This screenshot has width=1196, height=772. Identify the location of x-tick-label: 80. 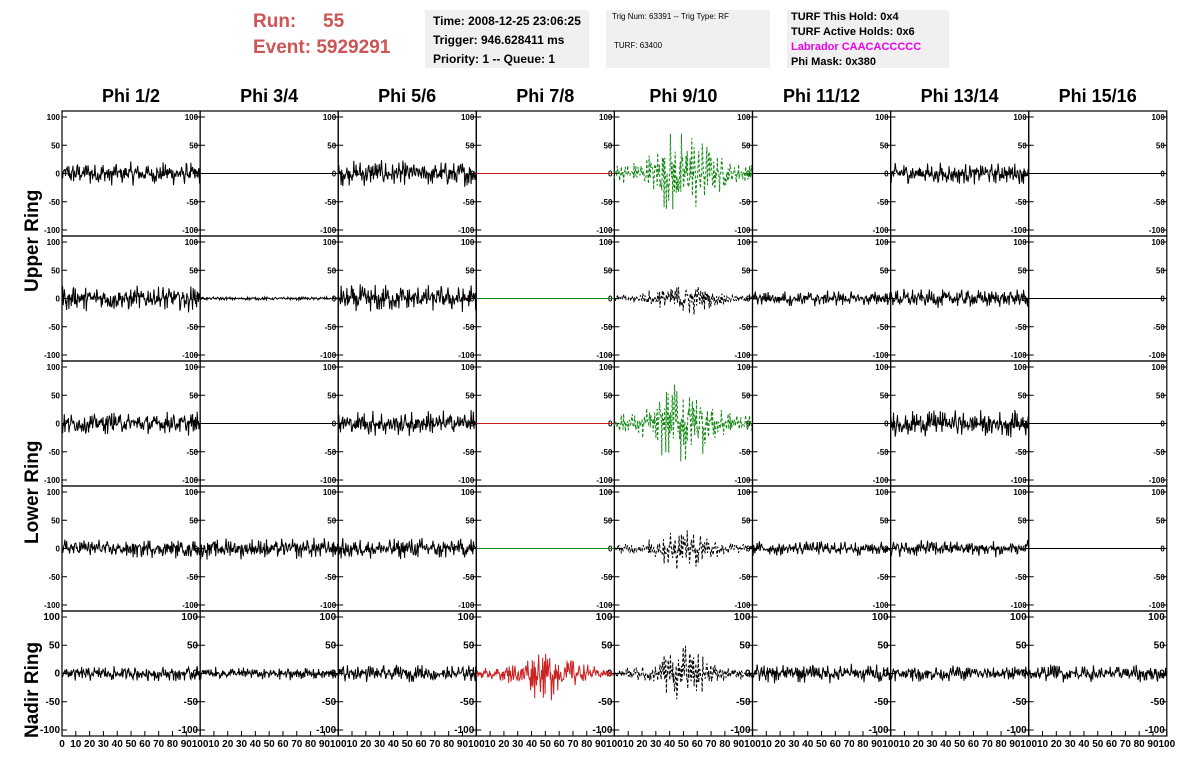
(1002, 744).